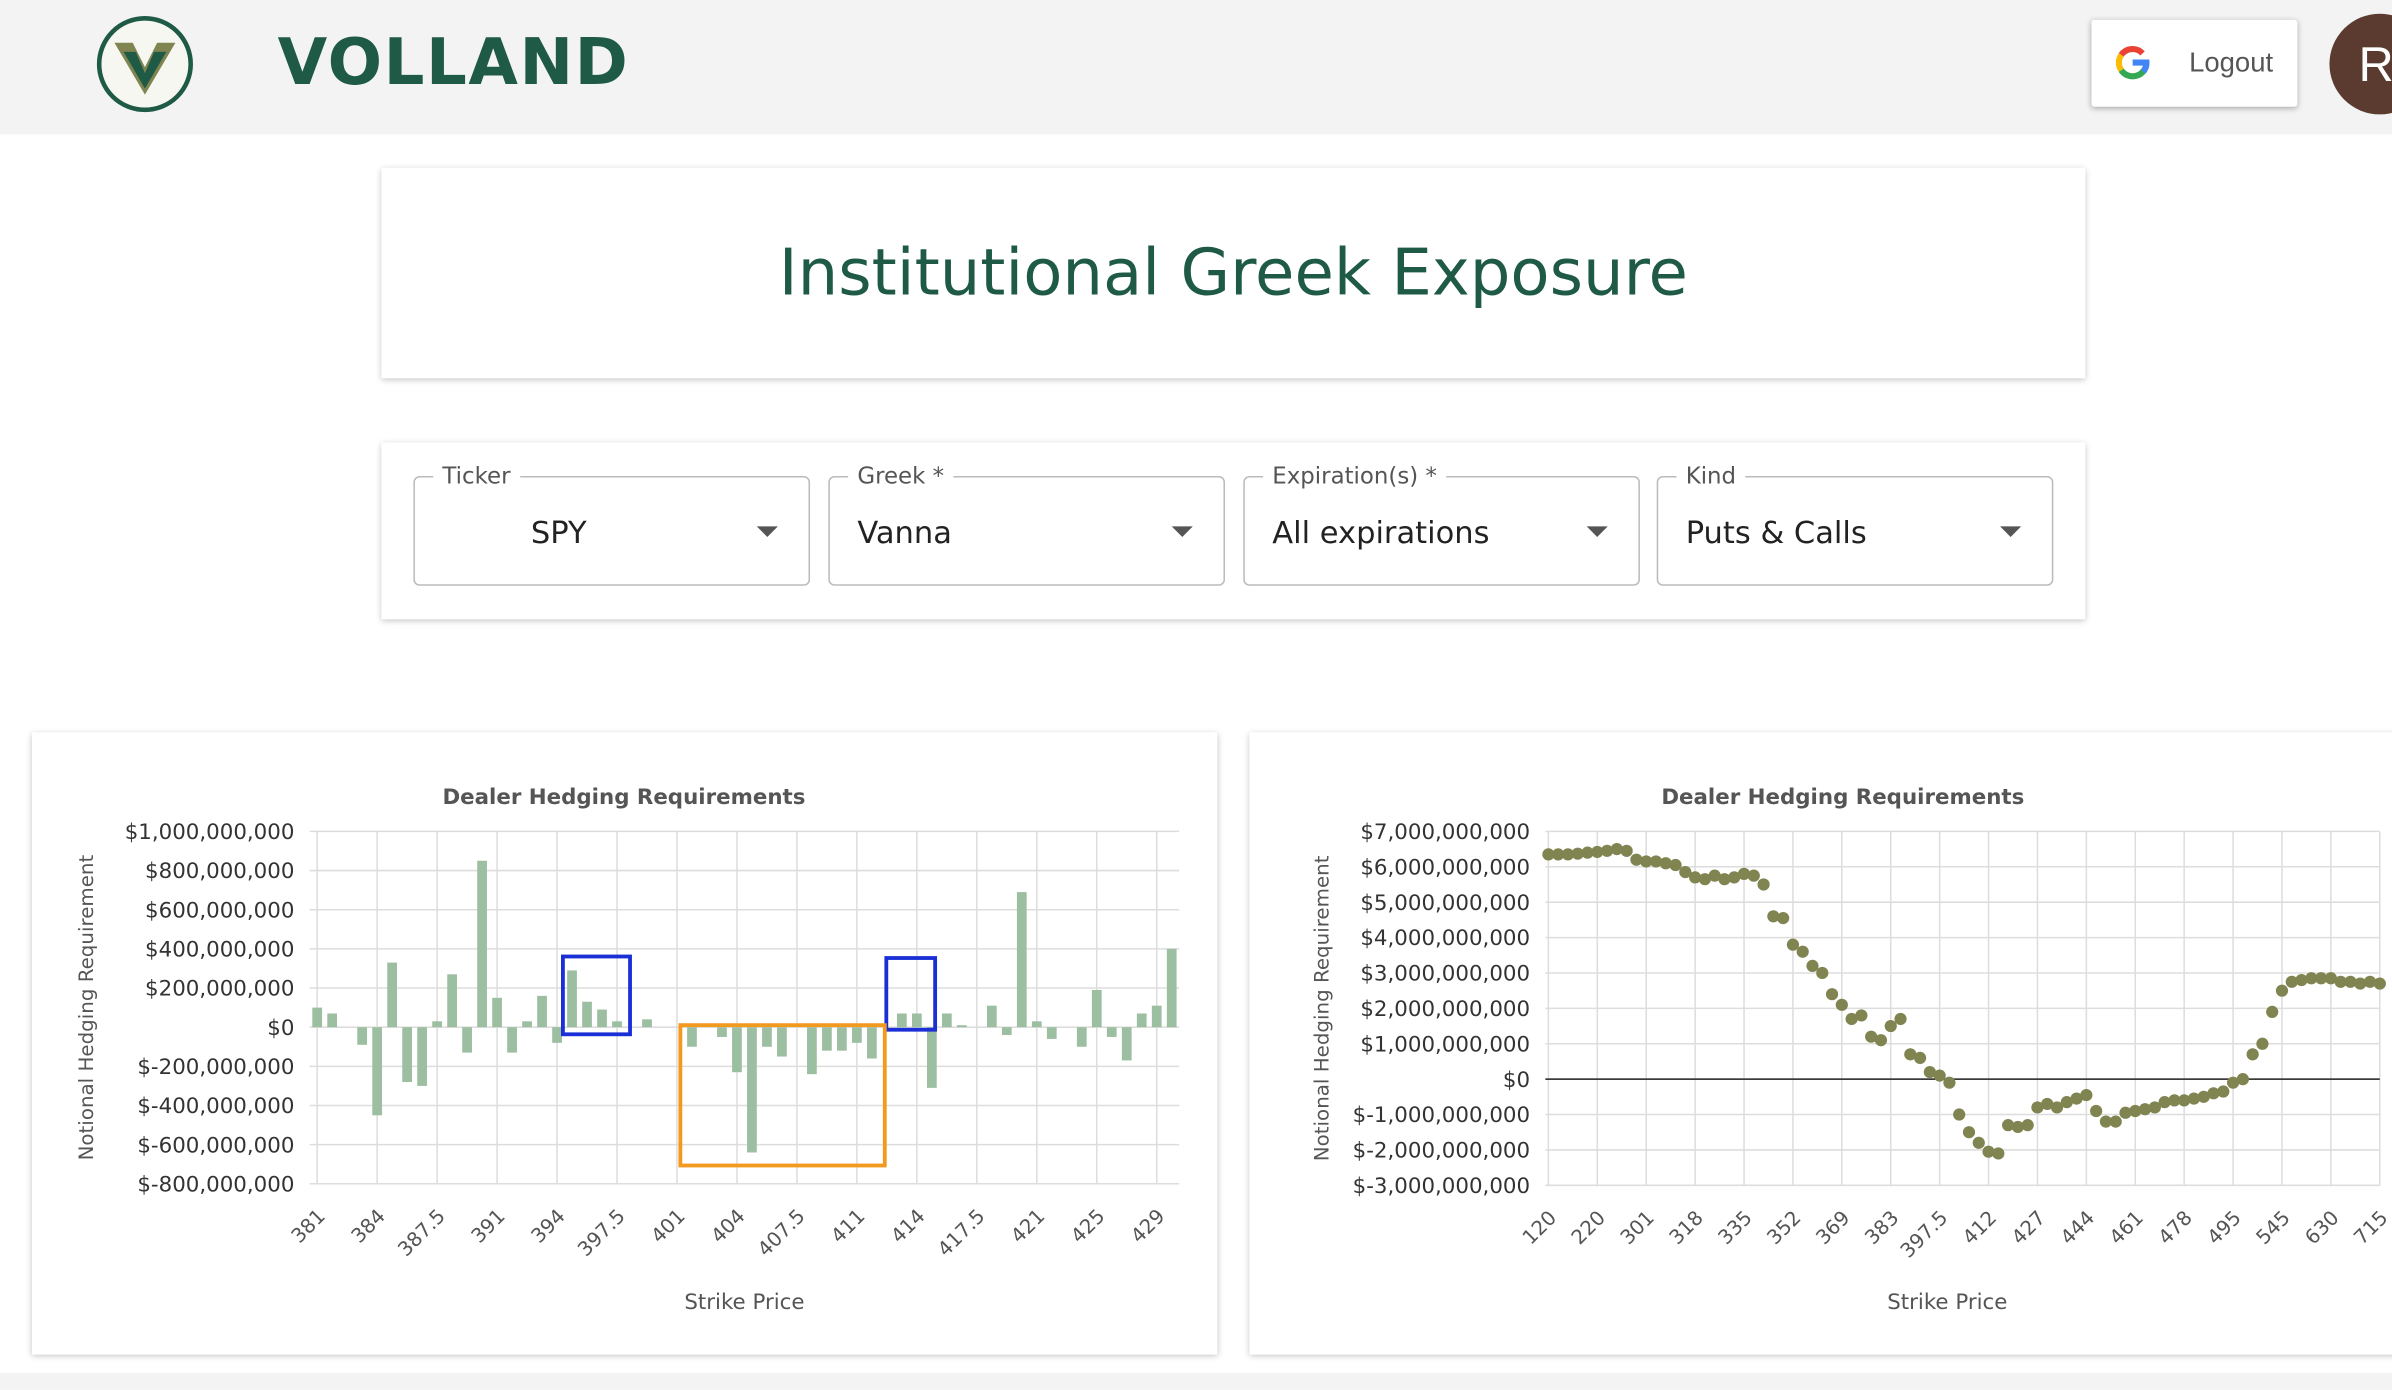 Image resolution: width=2392 pixels, height=1390 pixels. Describe the element at coordinates (1711, 476) in the screenshot. I see `field-label: Kind` at that location.